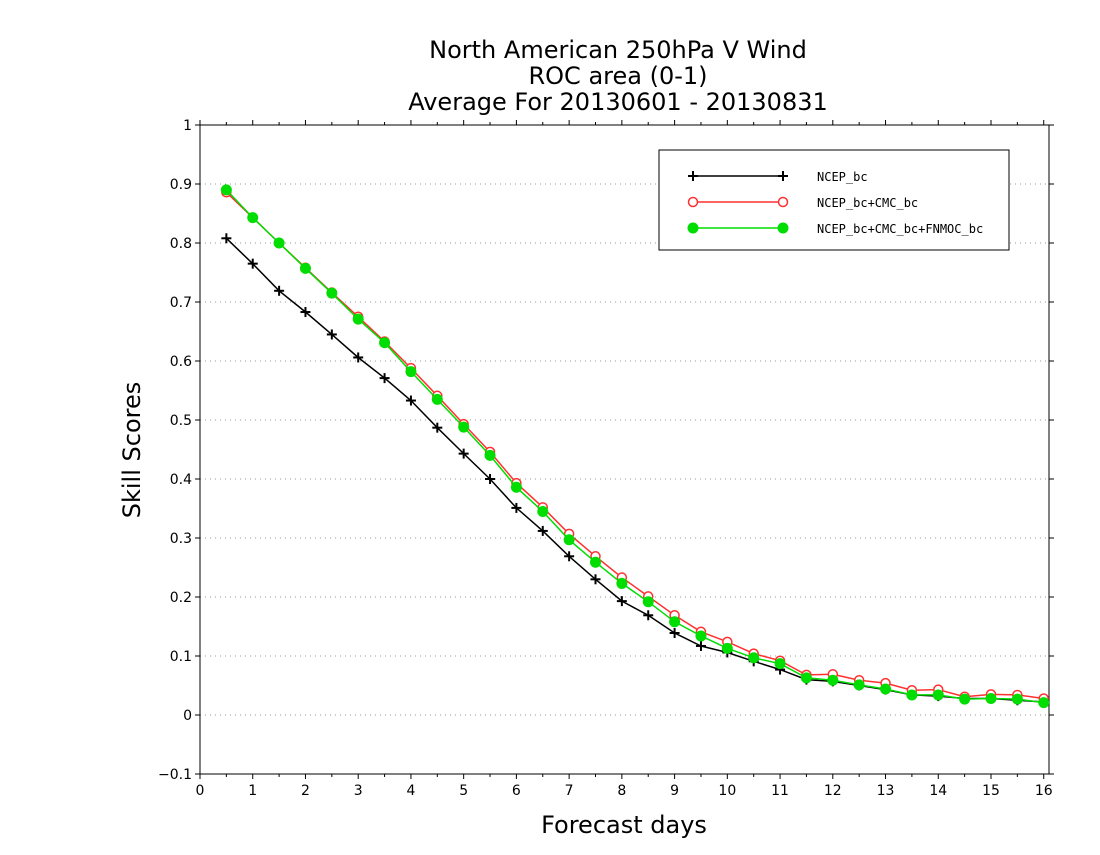  I want to click on y-tick-label: −0.1, so click(175, 775).